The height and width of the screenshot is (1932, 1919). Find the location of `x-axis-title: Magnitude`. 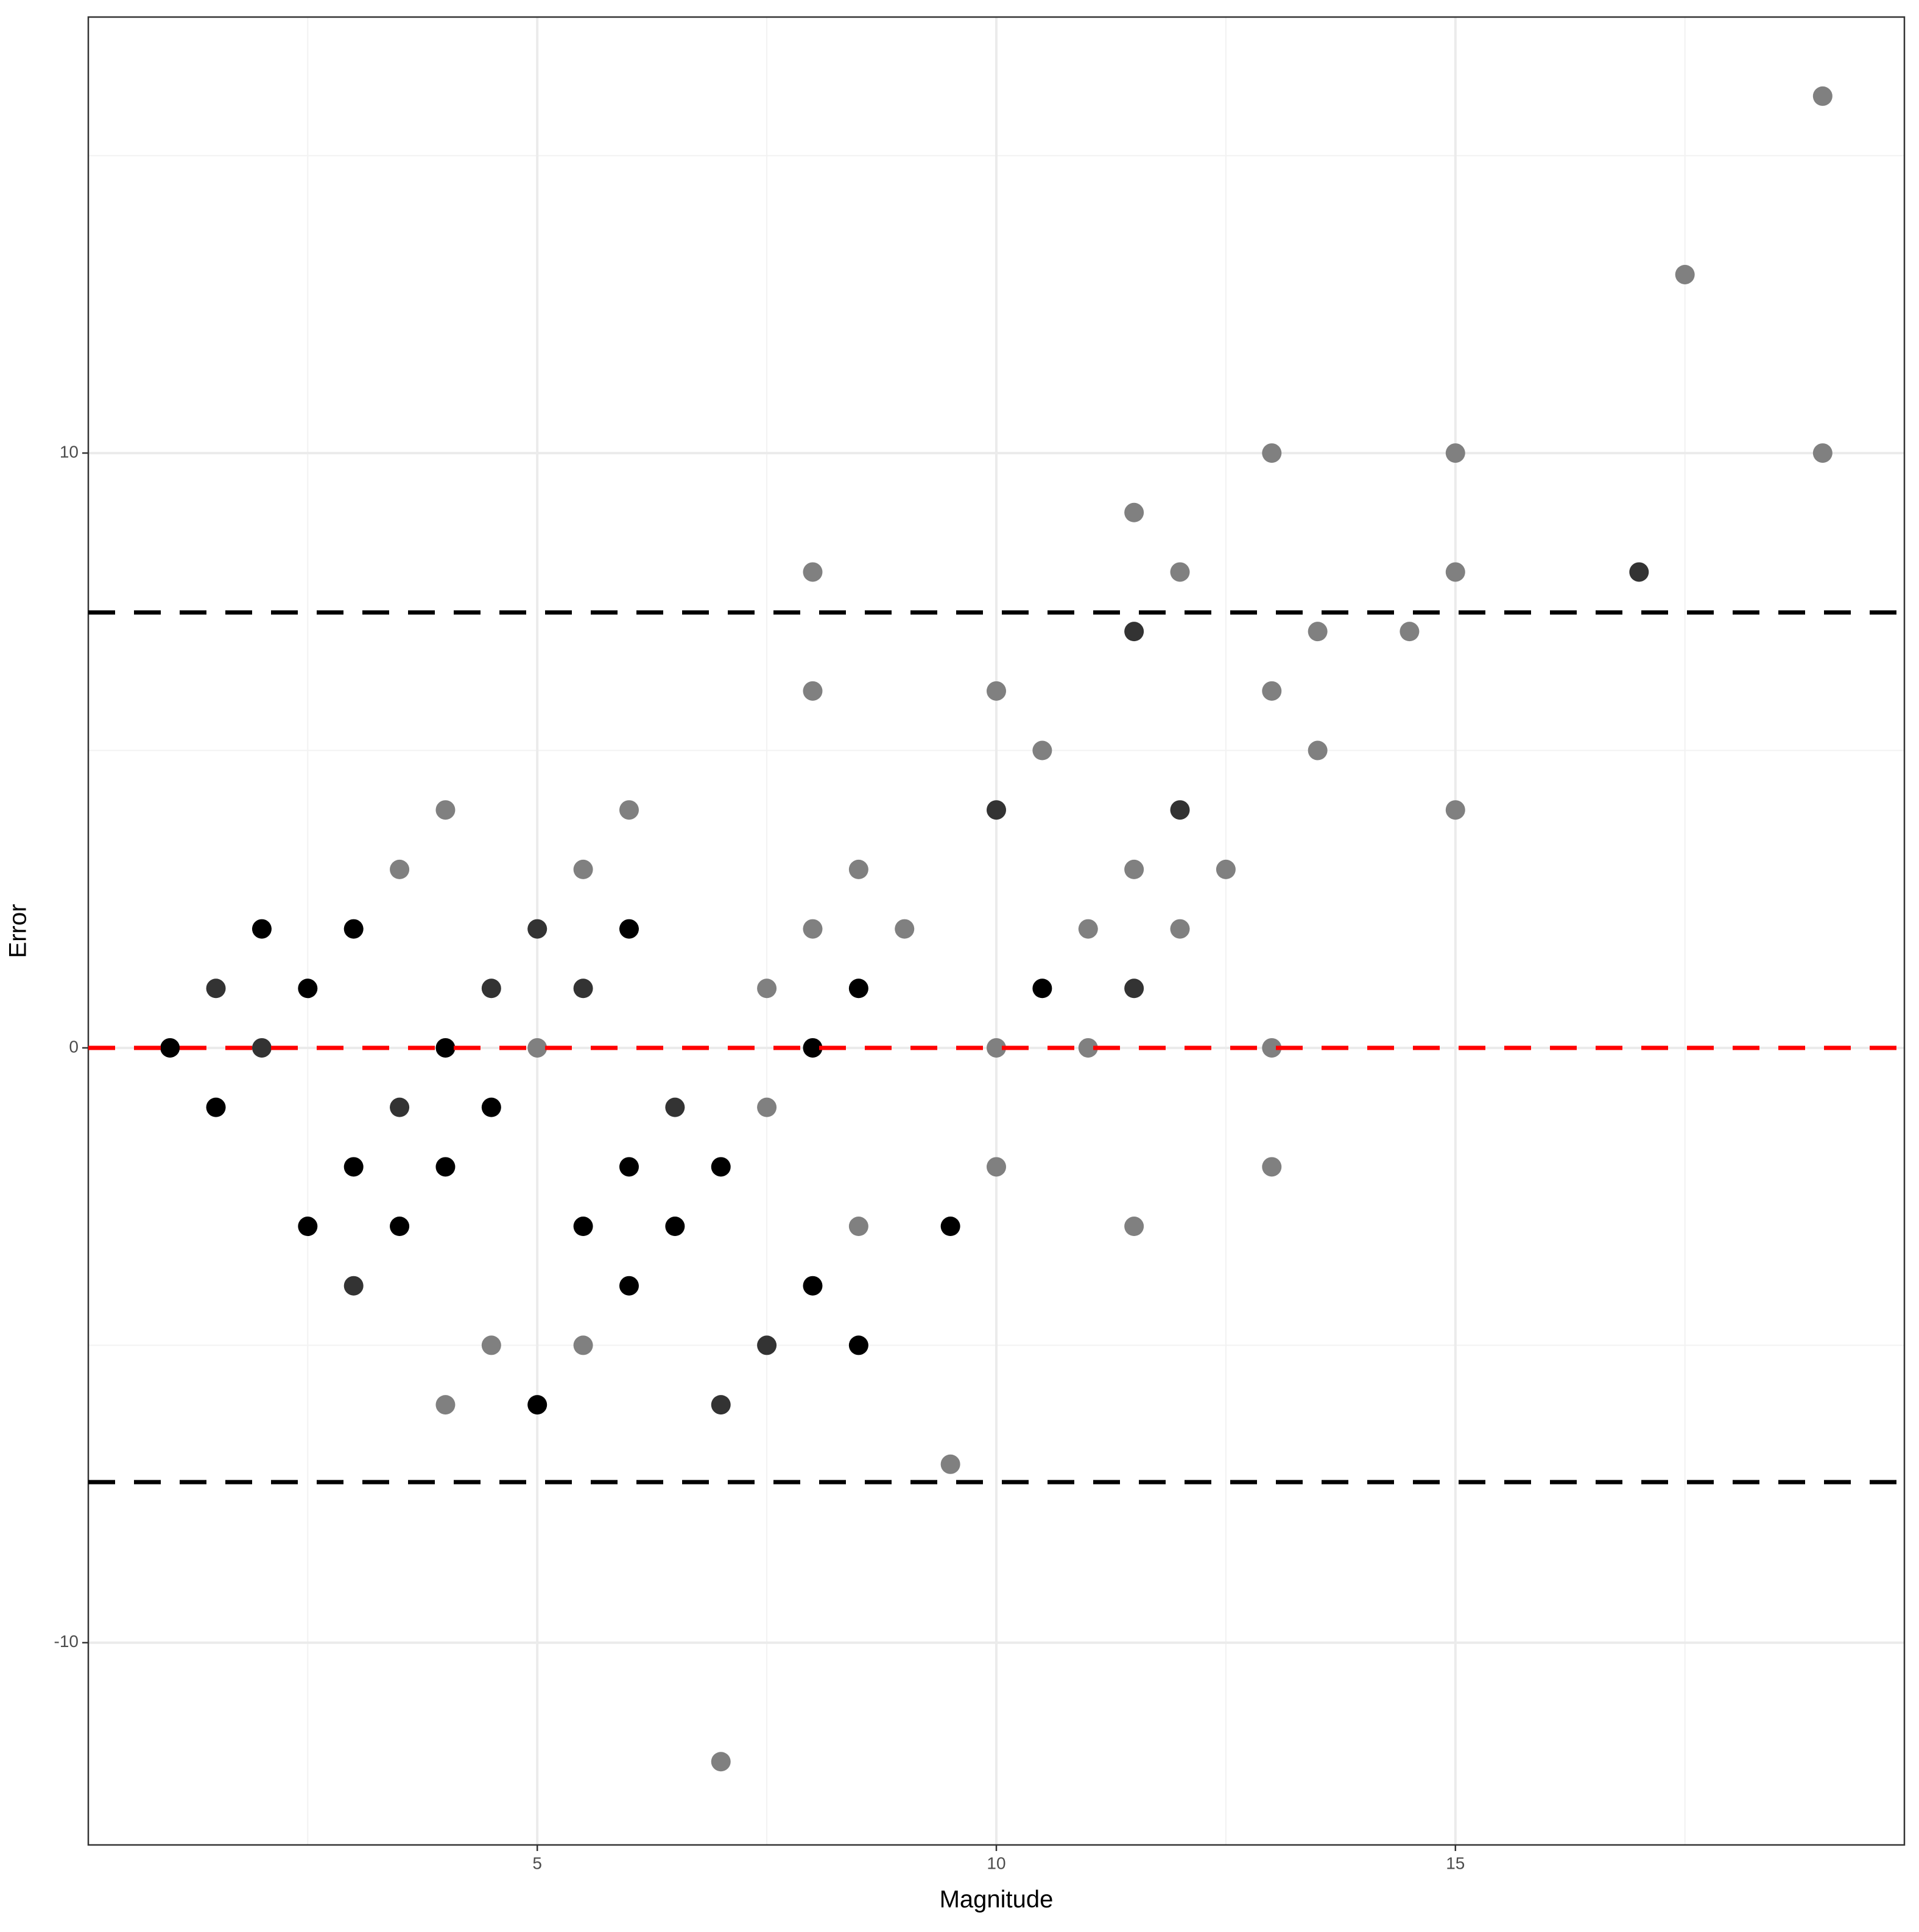

x-axis-title: Magnitude is located at coordinates (997, 1900).